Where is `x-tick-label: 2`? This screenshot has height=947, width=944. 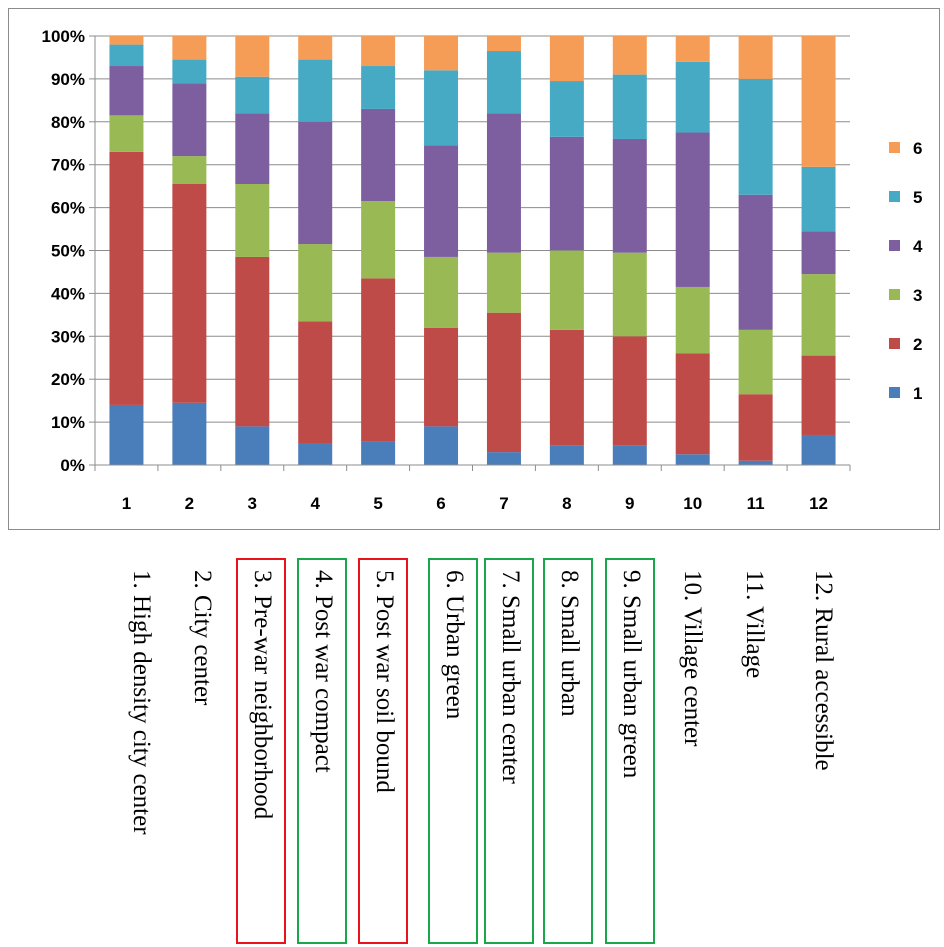 x-tick-label: 2 is located at coordinates (189, 503).